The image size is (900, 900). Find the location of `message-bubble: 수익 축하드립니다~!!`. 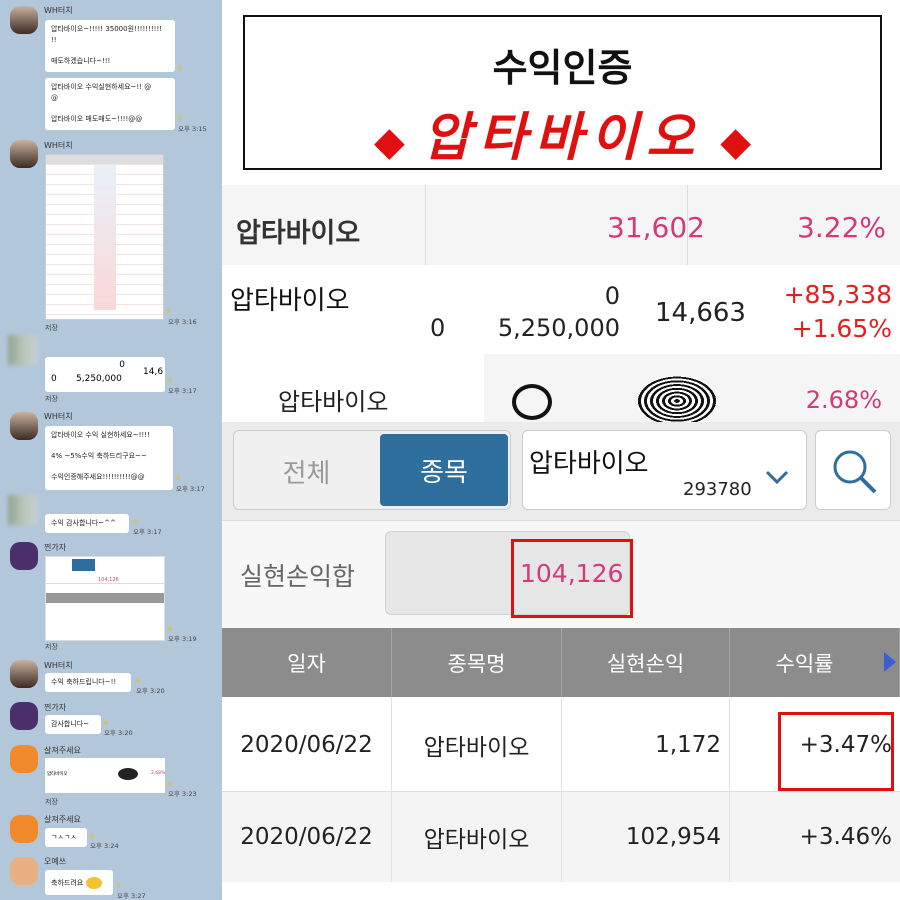

message-bubble: 수익 축하드립니다~!! is located at coordinates (88, 682).